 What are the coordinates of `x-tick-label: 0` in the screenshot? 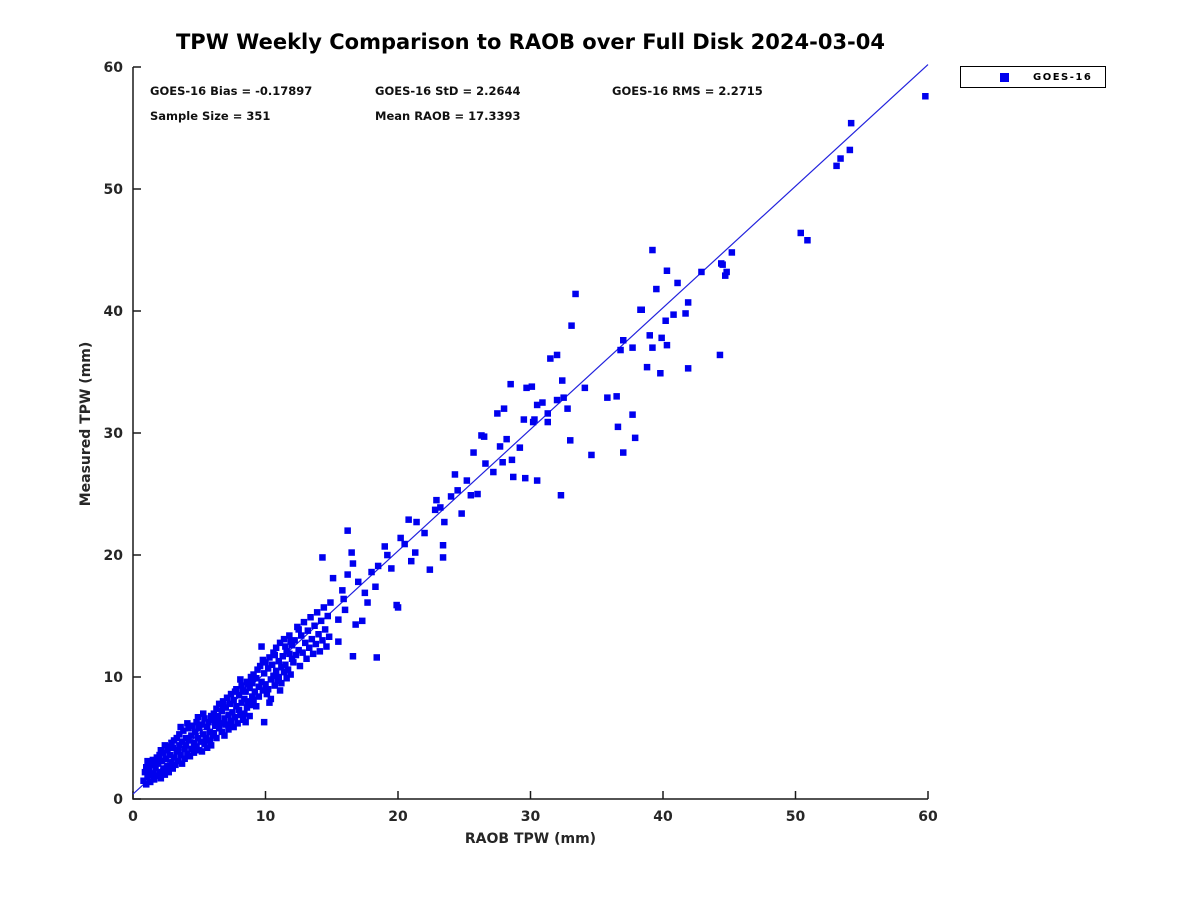 It's located at (133, 817).